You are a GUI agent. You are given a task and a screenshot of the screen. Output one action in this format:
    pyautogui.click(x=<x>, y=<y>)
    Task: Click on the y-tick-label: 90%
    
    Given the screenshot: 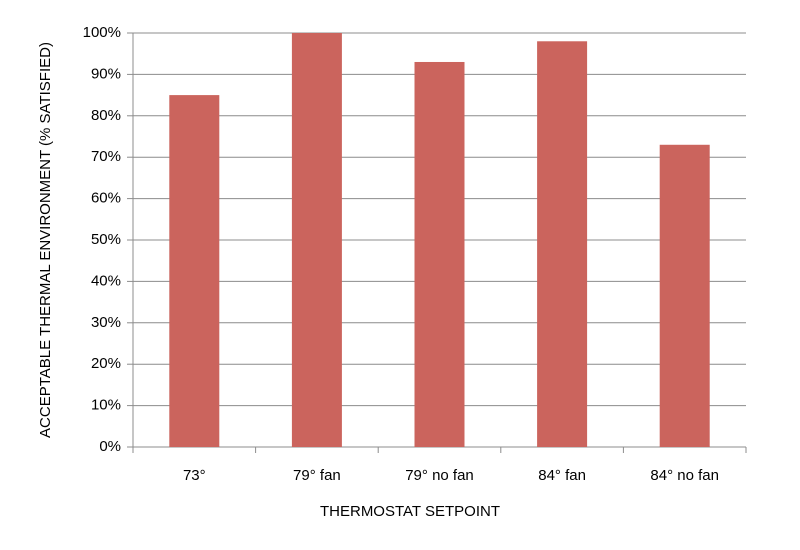 What is the action you would take?
    pyautogui.click(x=106, y=73)
    